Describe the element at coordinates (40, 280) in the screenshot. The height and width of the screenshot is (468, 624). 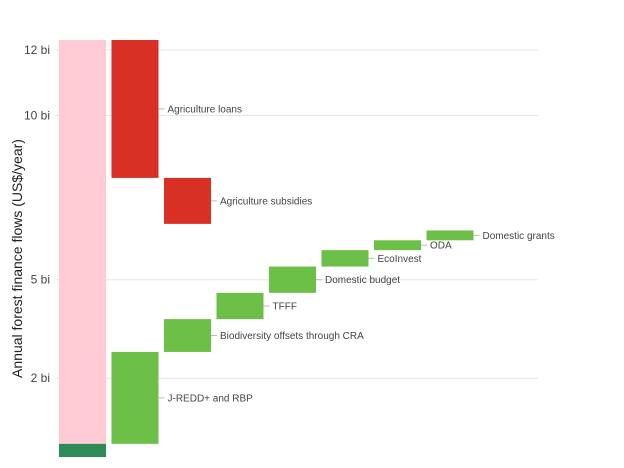
I see `y-tick-label: 5 bi` at that location.